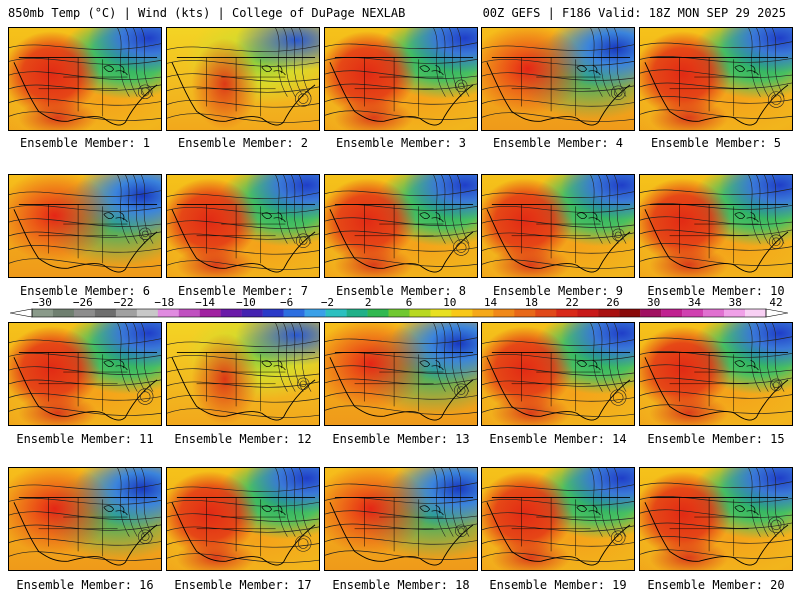  I want to click on colorbar-tick-label: 10, so click(450, 302).